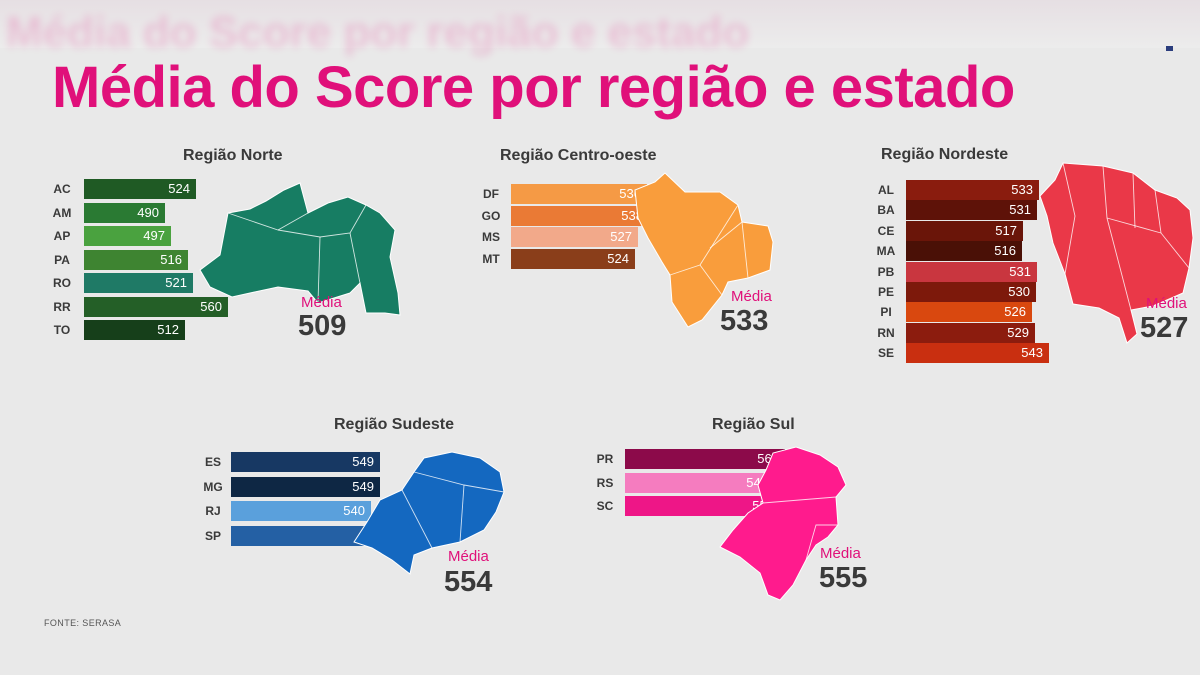  What do you see at coordinates (605, 506) in the screenshot?
I see `state-label-sc: SC` at bounding box center [605, 506].